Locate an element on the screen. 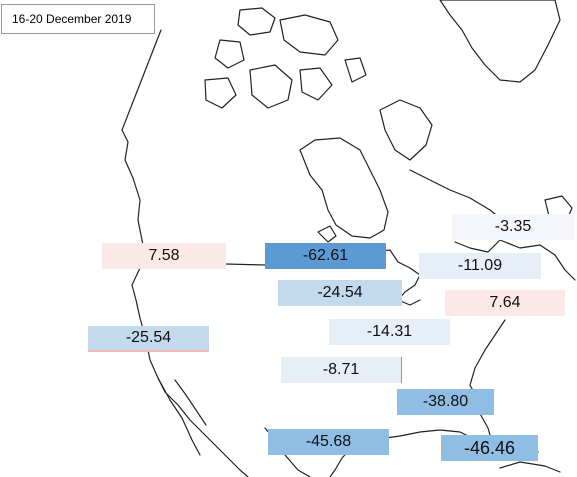 Image resolution: width=577 pixels, height=477 pixels. date-label: 16-20 December 2019 is located at coordinates (78, 19).